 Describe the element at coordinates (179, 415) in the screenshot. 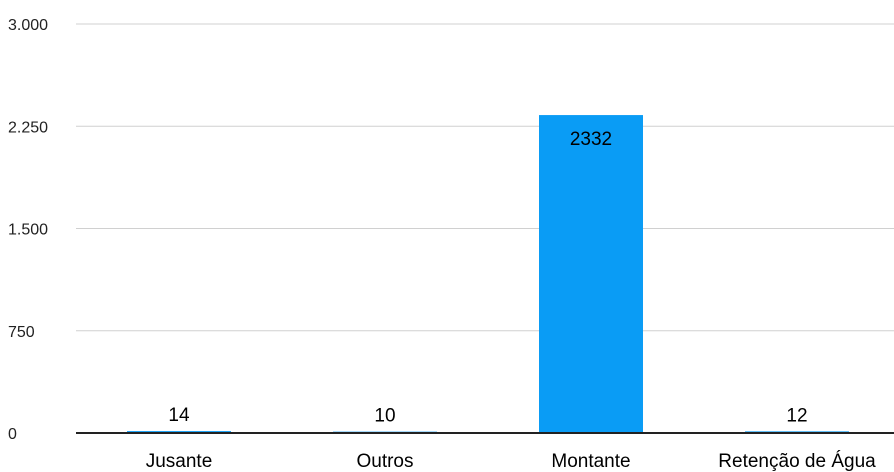

I see `data-label-0: 14` at that location.